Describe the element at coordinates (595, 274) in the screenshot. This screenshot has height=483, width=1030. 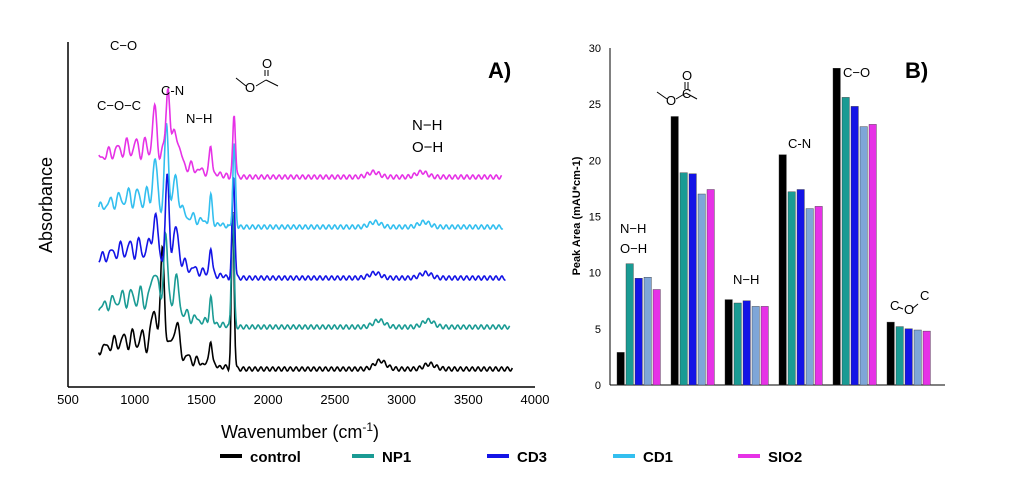
I see `y-tick-label-b: 10` at that location.